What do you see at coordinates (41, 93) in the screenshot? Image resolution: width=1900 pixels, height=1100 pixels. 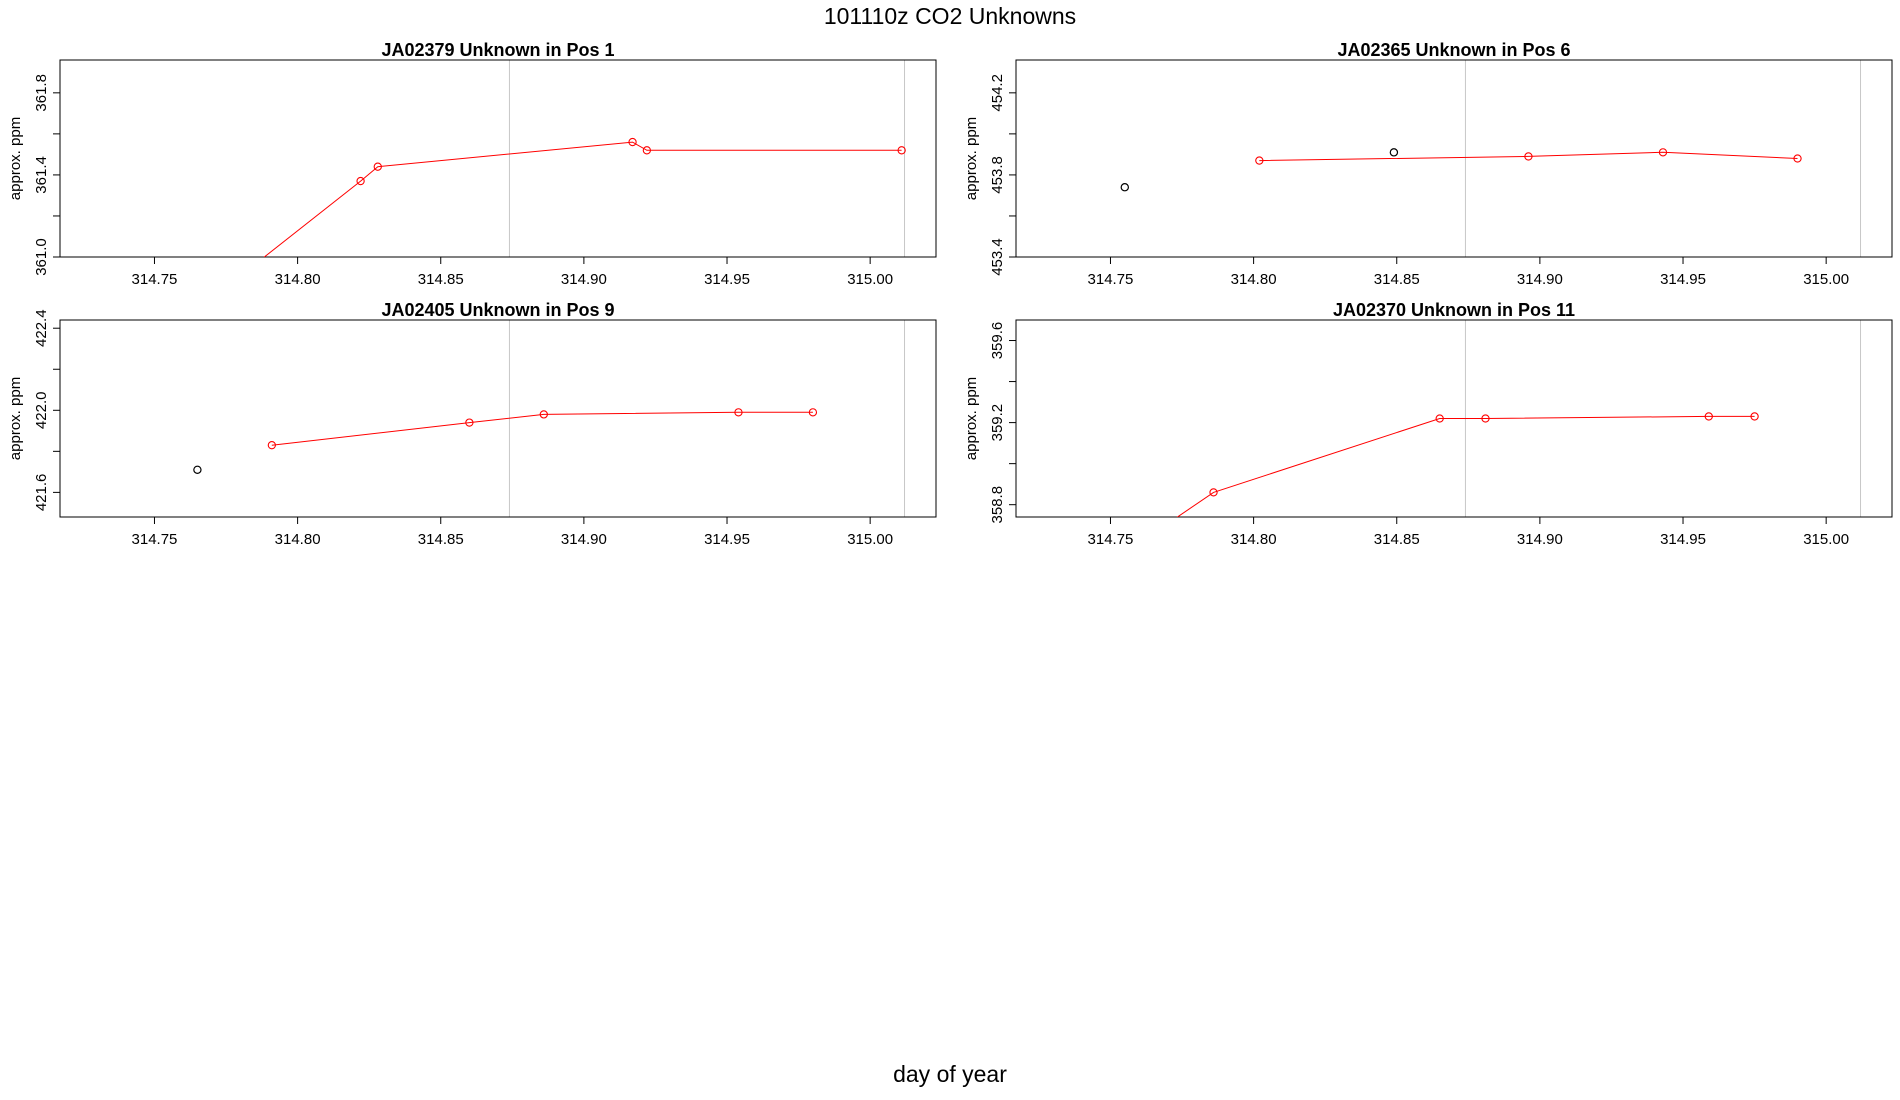 I see `y-tick-label: 361.8` at bounding box center [41, 93].